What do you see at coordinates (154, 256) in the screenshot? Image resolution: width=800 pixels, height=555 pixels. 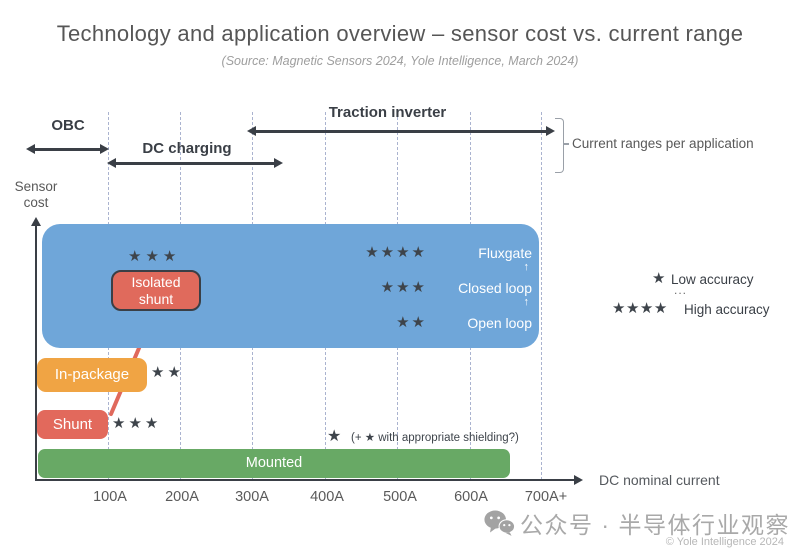 I see `isolated-shunt-stars: ★★★` at bounding box center [154, 256].